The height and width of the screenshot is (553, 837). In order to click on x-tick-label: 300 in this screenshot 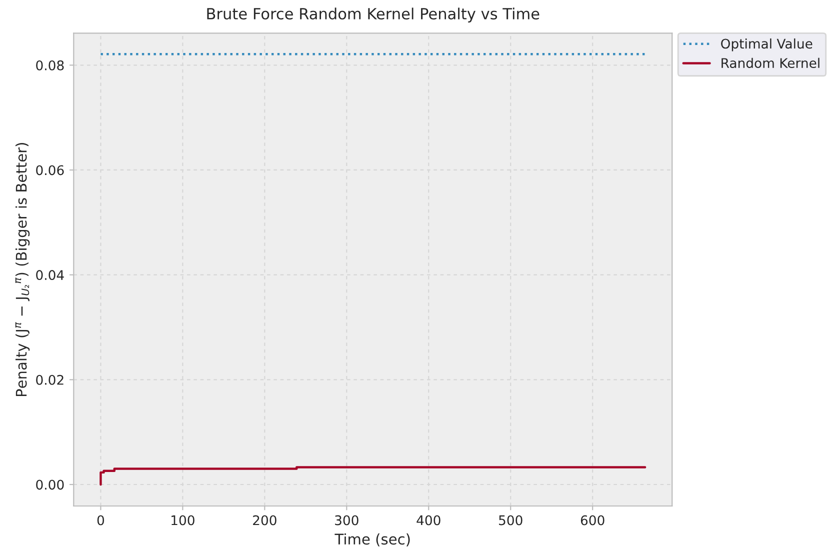, I will do `click(346, 520)`.